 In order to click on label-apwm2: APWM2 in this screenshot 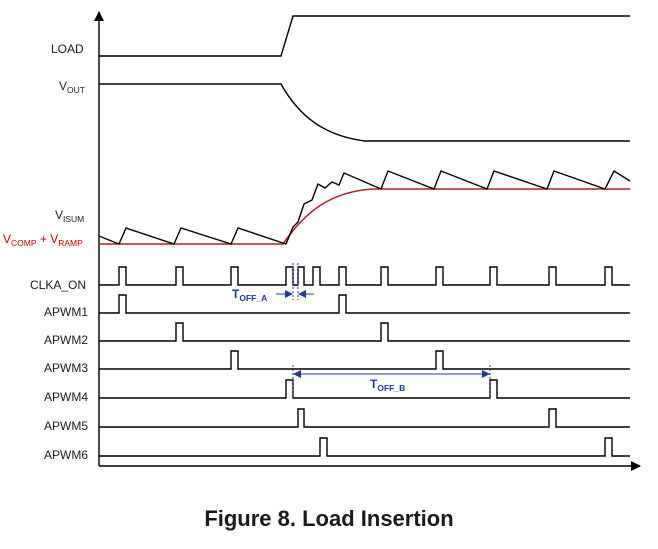, I will do `click(66, 340)`.